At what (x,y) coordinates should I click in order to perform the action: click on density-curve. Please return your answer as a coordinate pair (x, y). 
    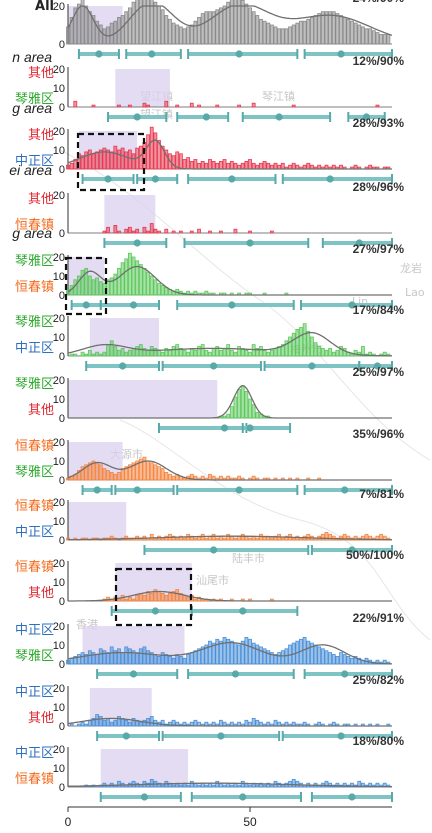
    Looking at the image, I should click on (229, 280).